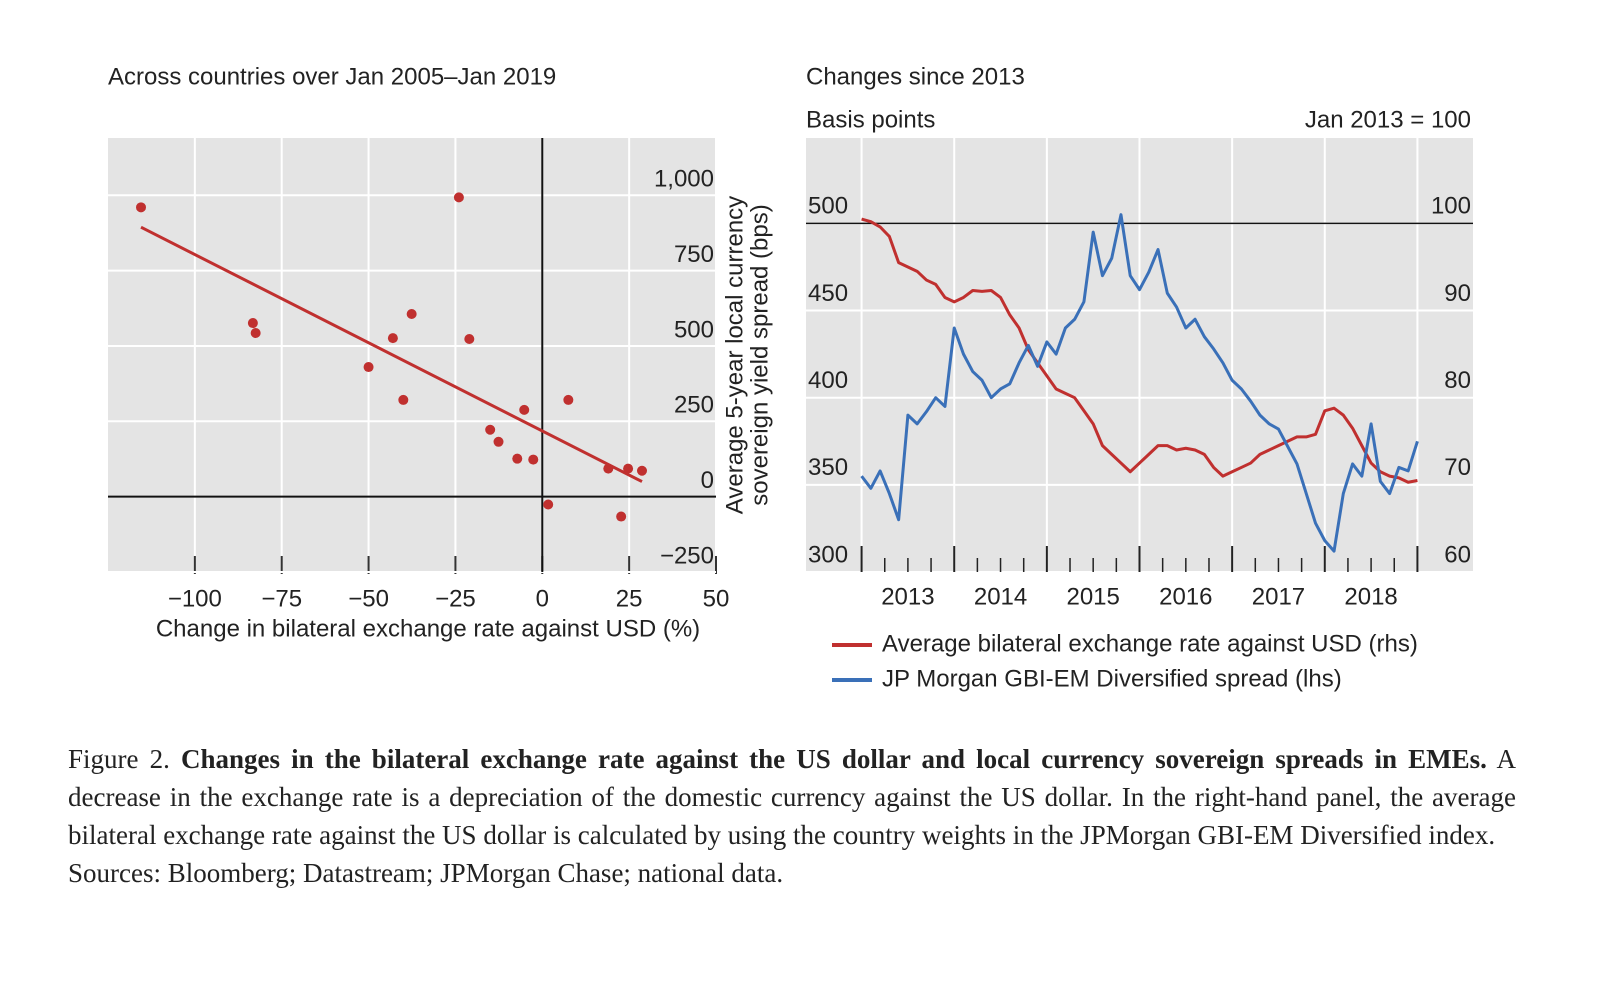 The height and width of the screenshot is (989, 1600). I want to click on x-tick-label: 25, so click(629, 598).